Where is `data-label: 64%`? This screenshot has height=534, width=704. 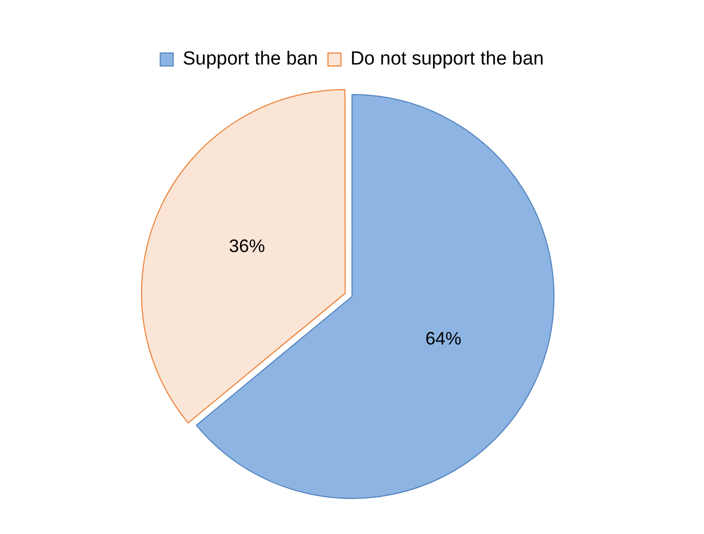 data-label: 64% is located at coordinates (443, 338).